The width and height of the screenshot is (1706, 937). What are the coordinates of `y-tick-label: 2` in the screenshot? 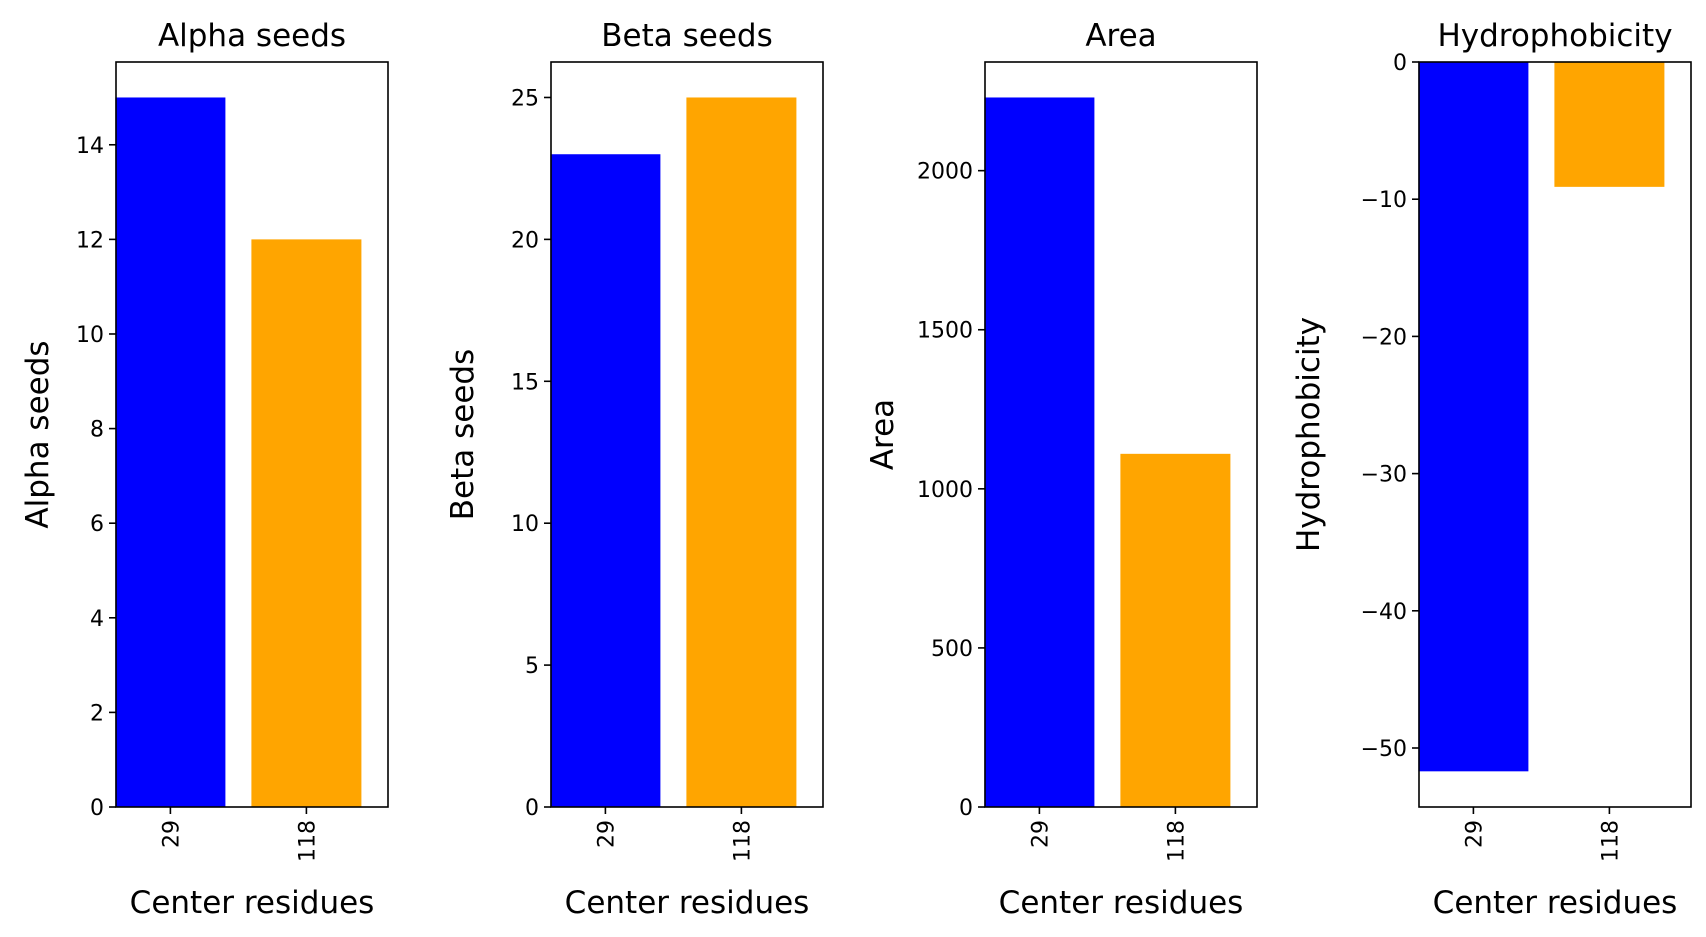 It's located at (97, 713).